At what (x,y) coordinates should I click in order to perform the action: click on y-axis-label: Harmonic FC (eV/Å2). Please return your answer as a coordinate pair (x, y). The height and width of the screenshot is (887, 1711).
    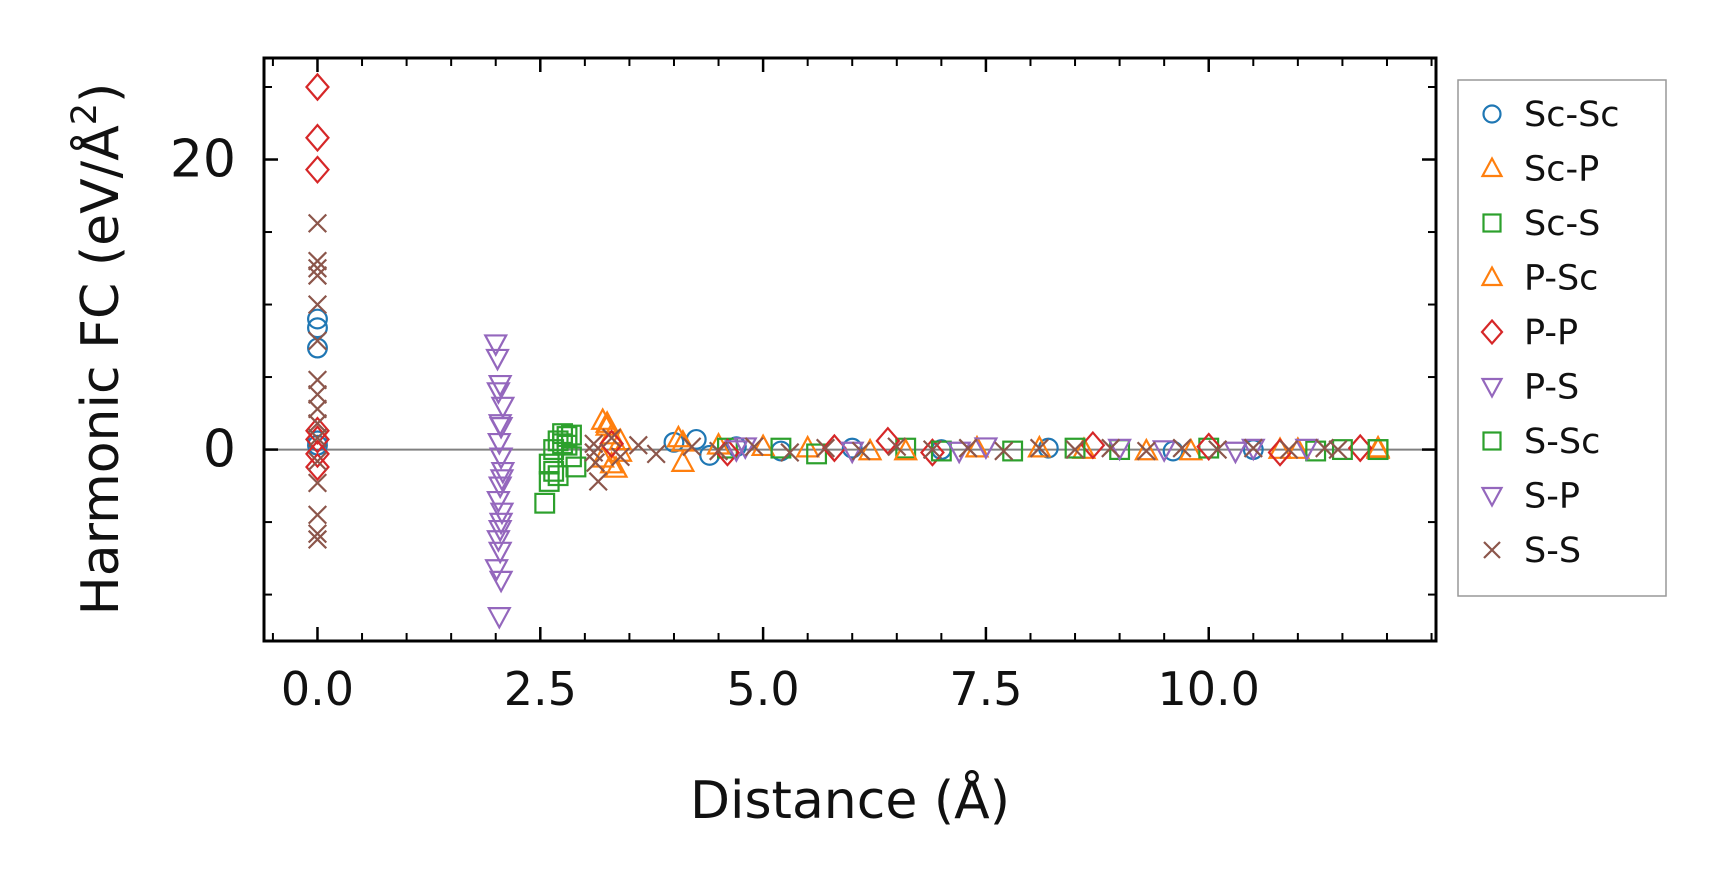
    Looking at the image, I should click on (98, 349).